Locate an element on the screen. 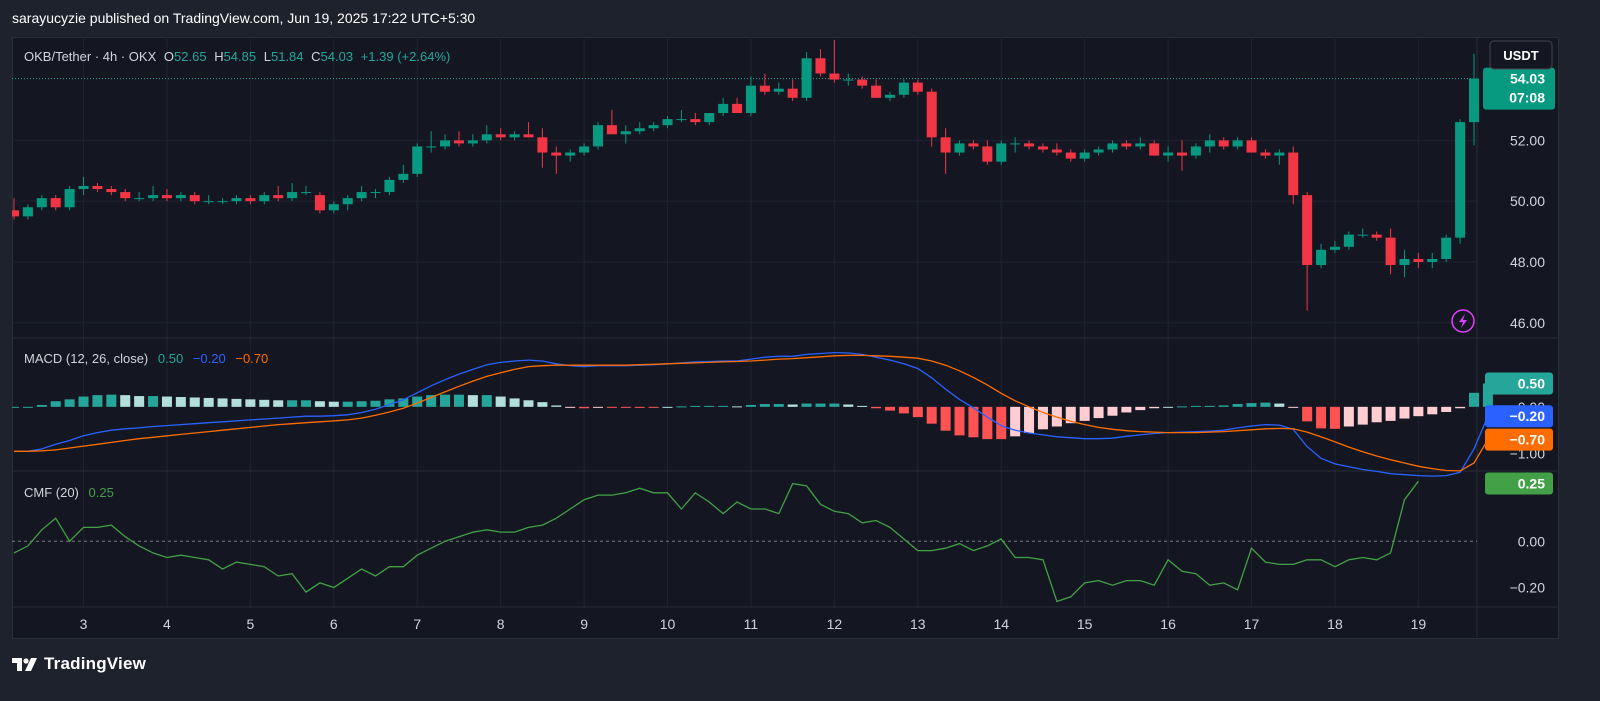 The image size is (1600, 701). time-tick-label: 6 is located at coordinates (334, 624).